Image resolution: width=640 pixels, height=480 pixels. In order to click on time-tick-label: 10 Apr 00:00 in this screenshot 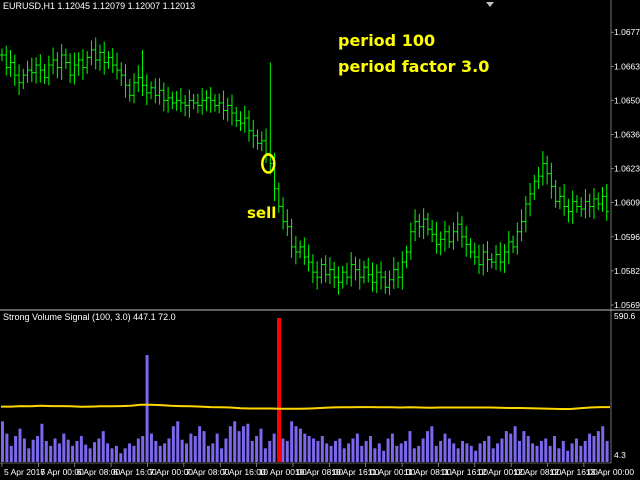, I will do `click(283, 472)`.